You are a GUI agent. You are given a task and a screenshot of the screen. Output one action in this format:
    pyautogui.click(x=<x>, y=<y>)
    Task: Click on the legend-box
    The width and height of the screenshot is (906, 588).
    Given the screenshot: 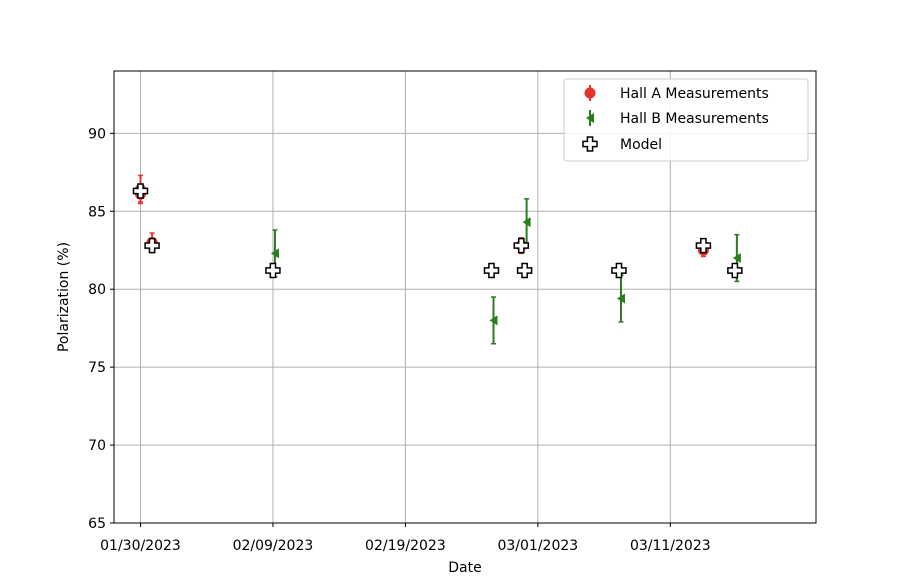 What is the action you would take?
    pyautogui.click(x=686, y=120)
    